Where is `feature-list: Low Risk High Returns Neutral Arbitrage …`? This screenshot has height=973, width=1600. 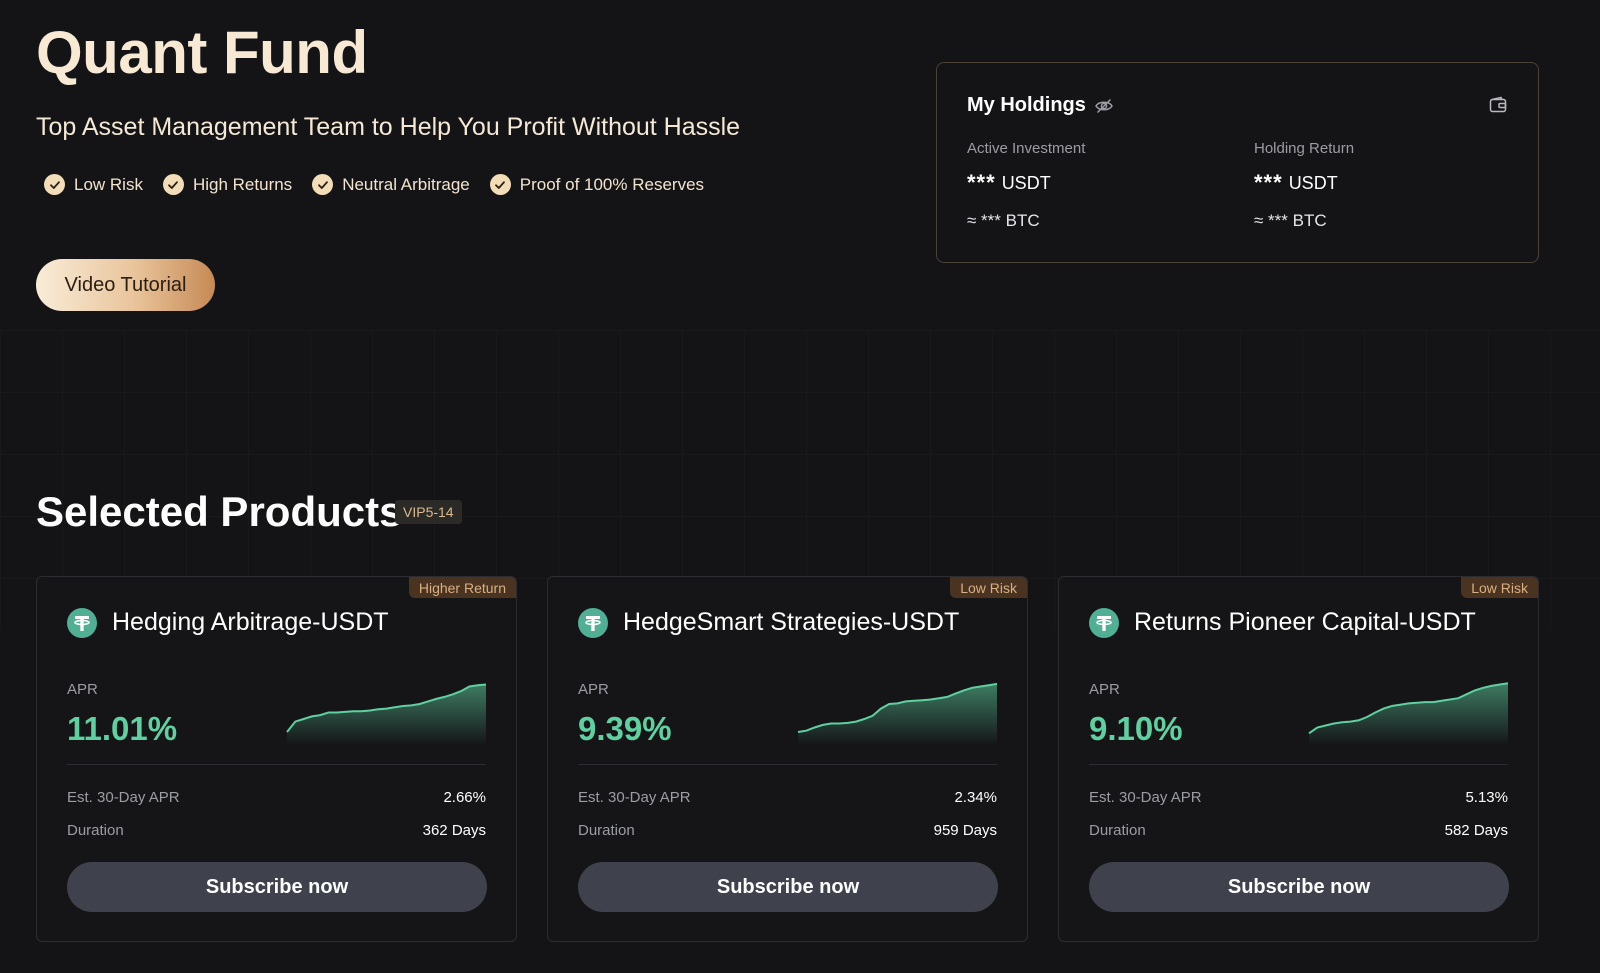 feature-list: Low Risk High Returns Neutral Arbitrage … is located at coordinates (384, 184).